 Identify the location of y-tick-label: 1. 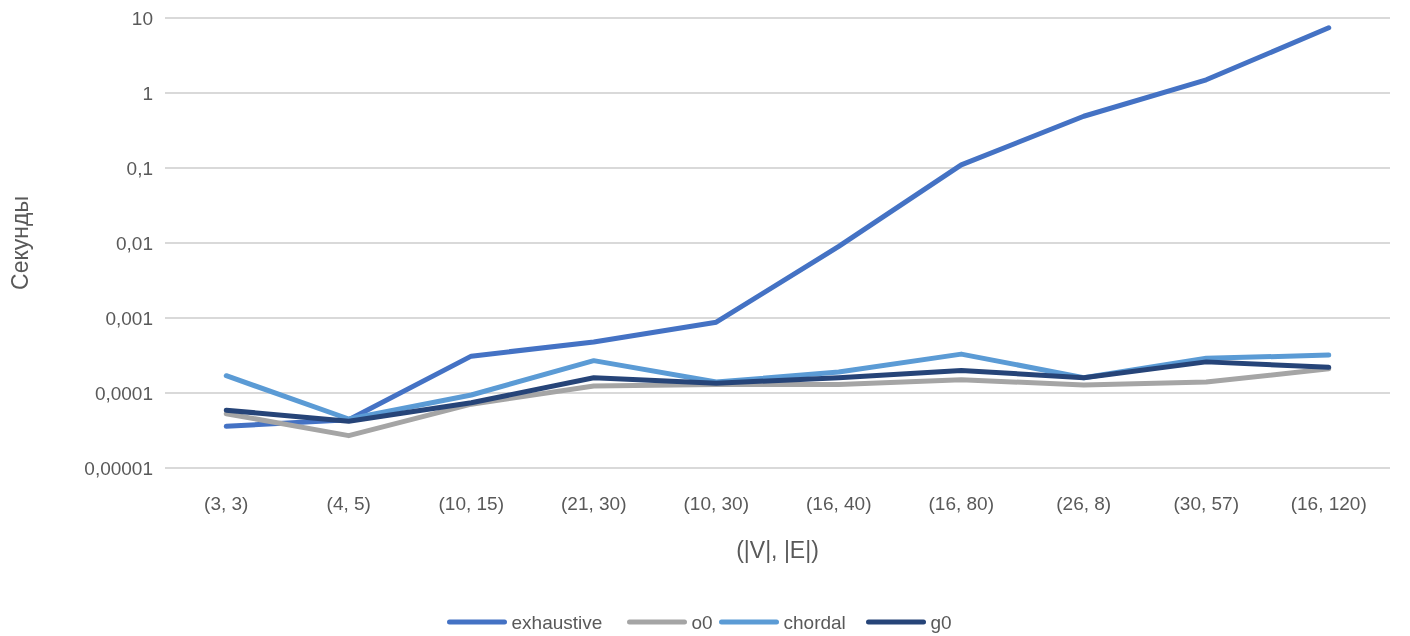
(147, 93).